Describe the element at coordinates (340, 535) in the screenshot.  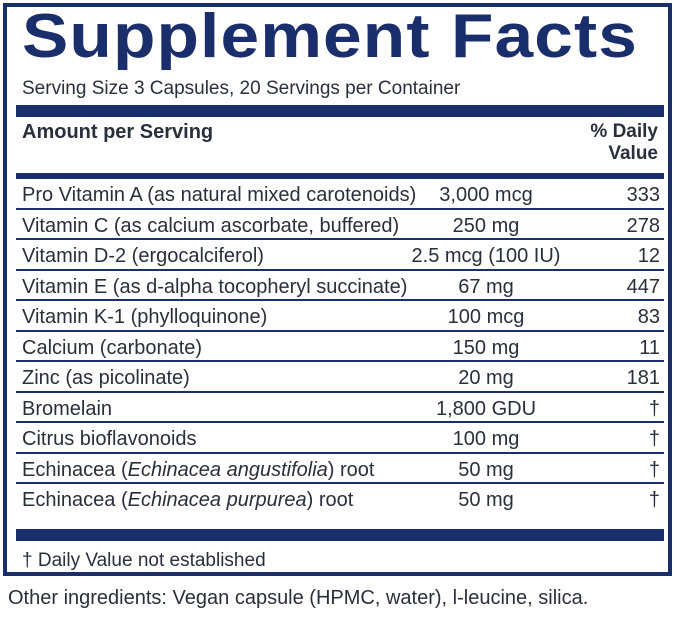
I see `divider-thick-bottom` at that location.